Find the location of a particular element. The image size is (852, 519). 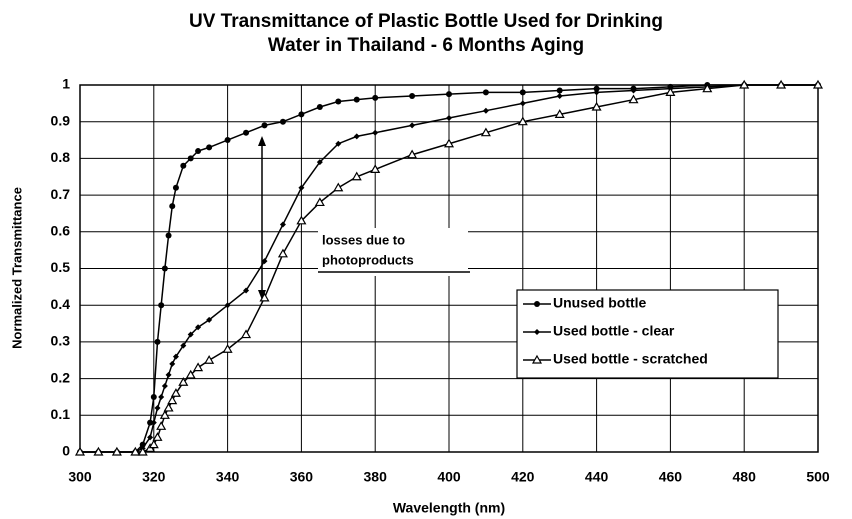

x-tick-label: 380 is located at coordinates (376, 477).